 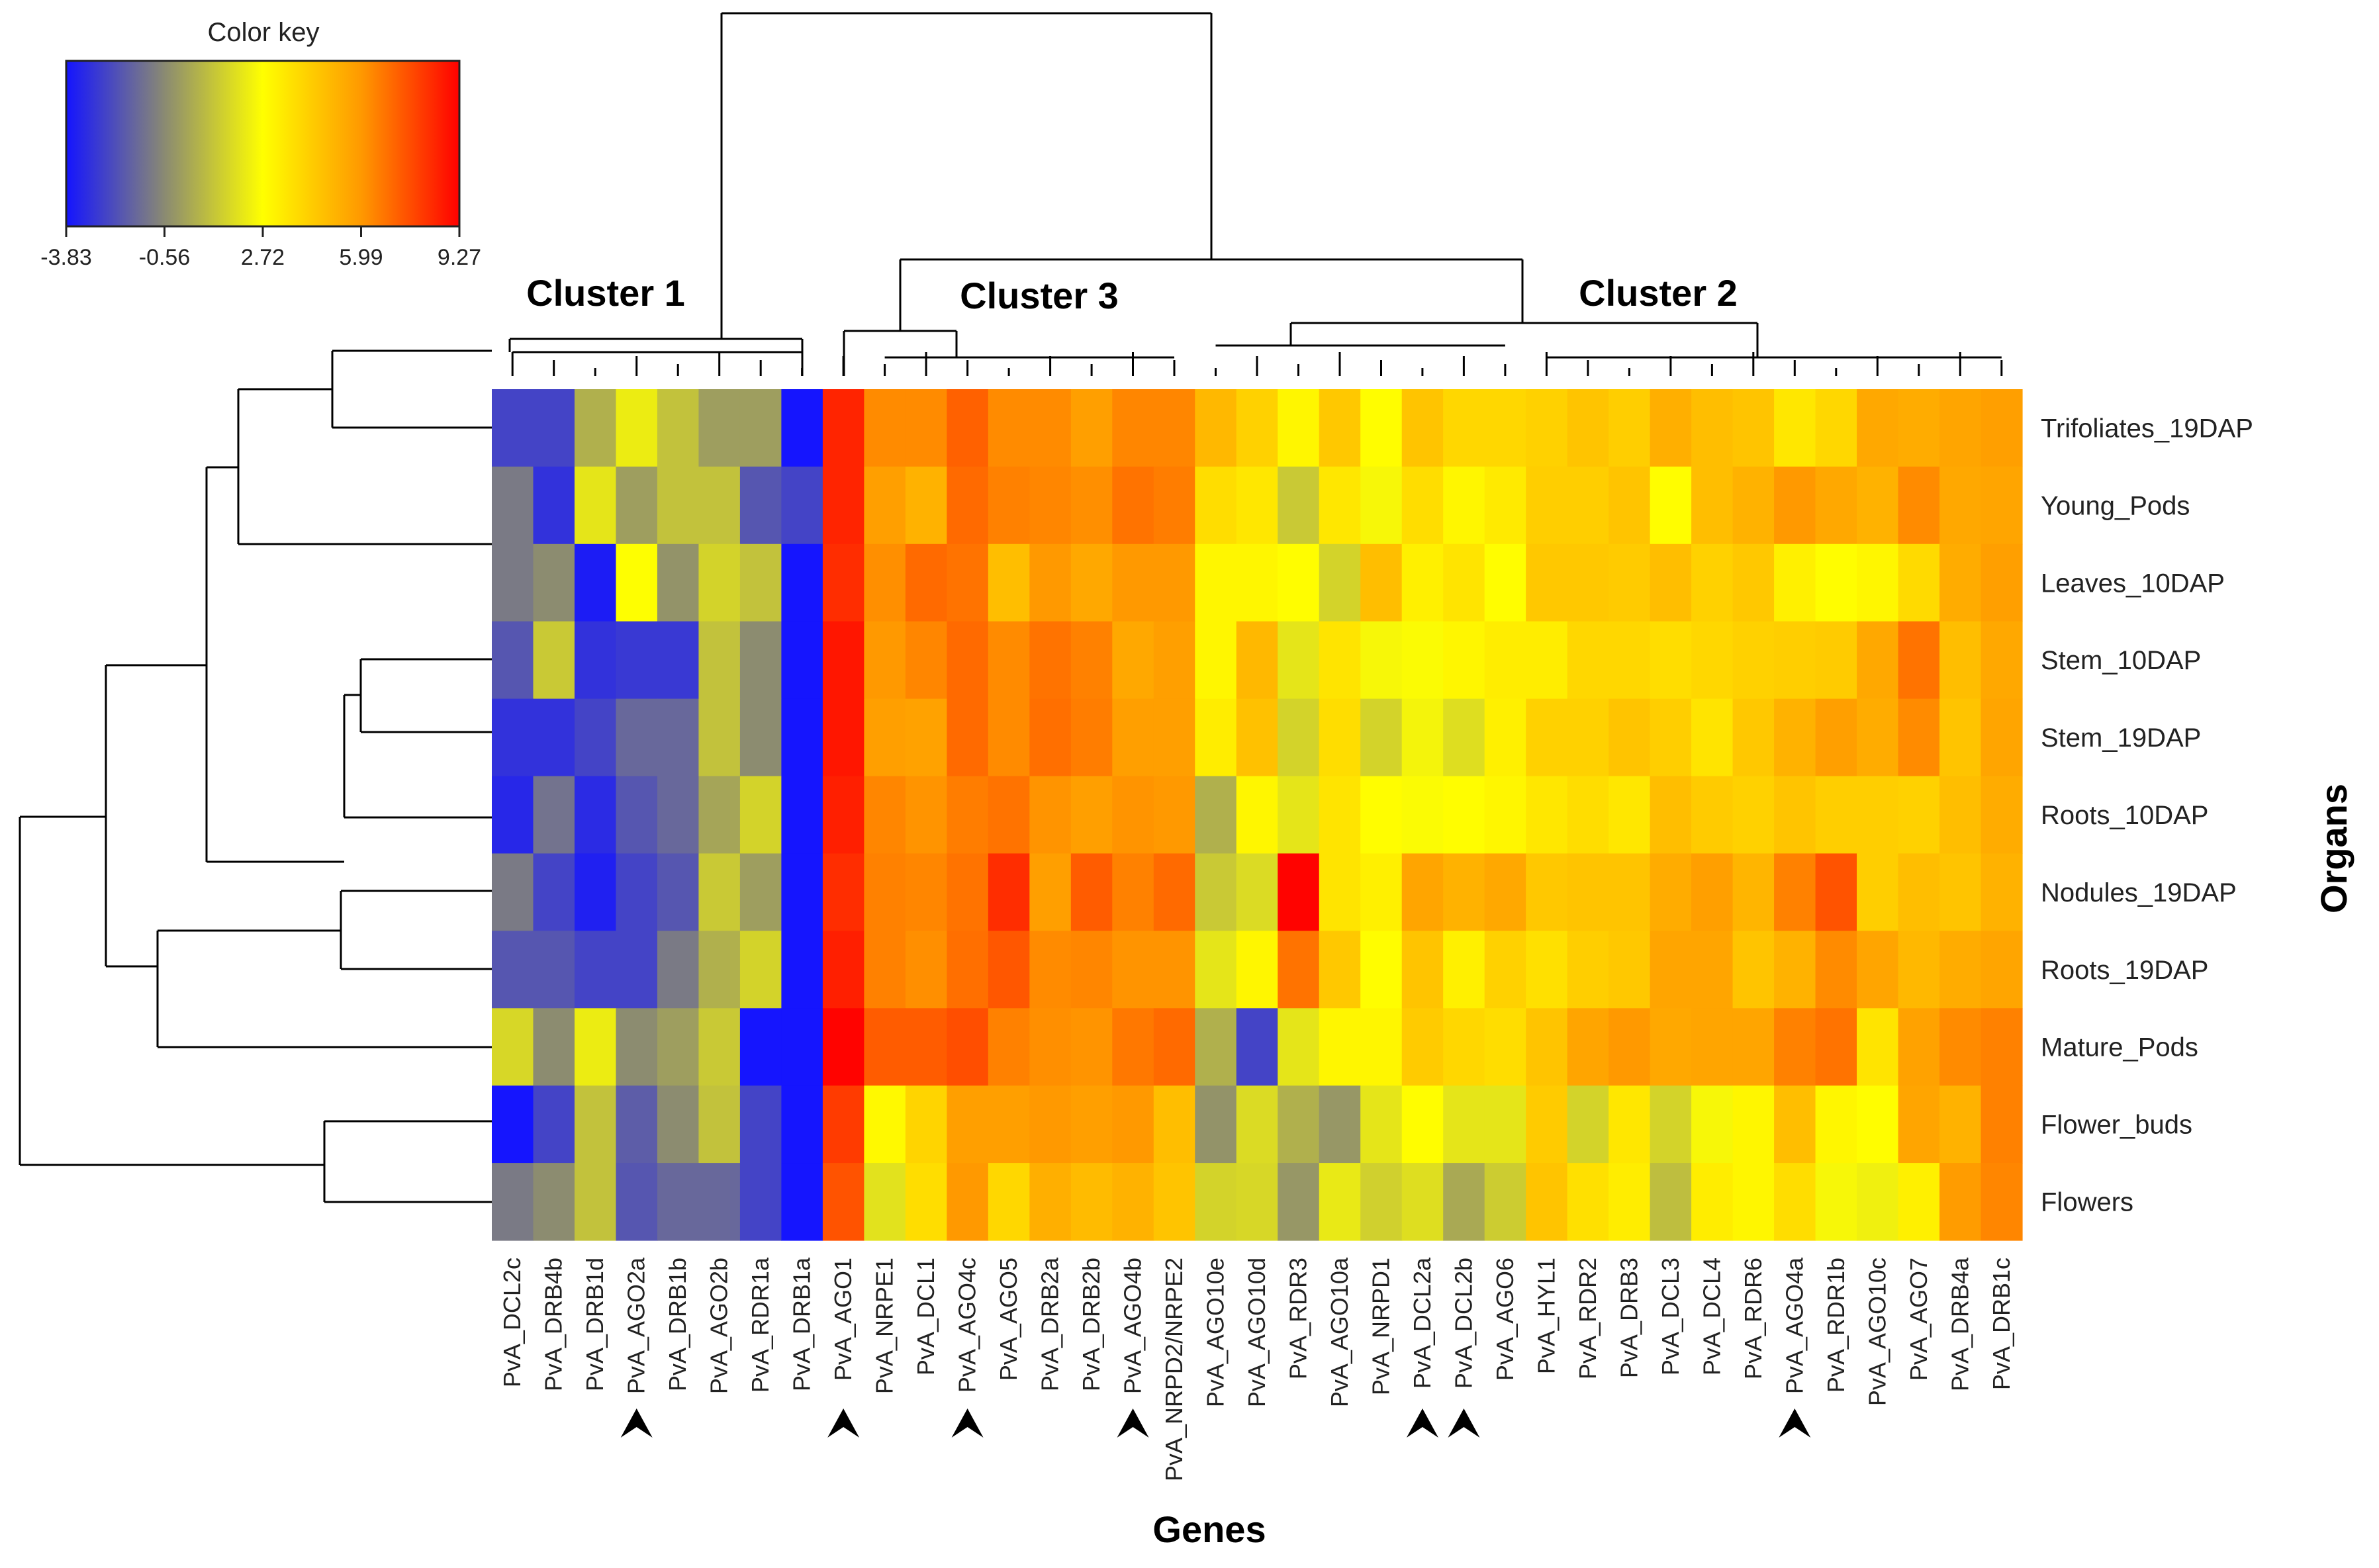 I want to click on column-label: PvA_DCL4, so click(x=1711, y=1316).